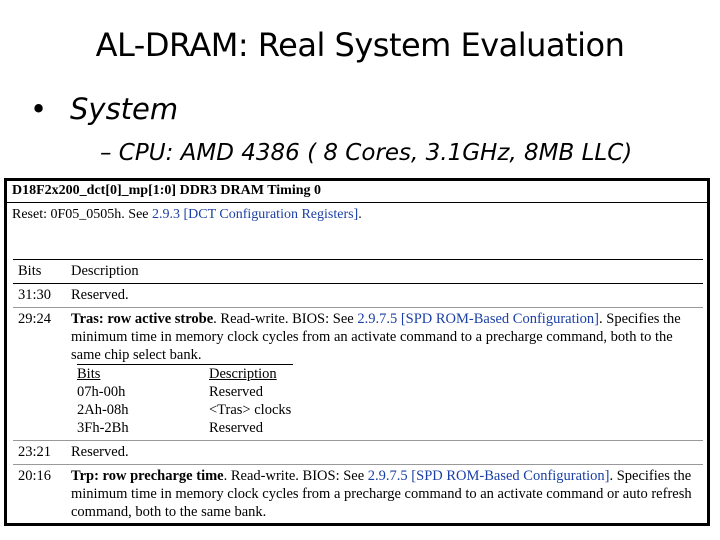  What do you see at coordinates (142, 319) in the screenshot?
I see `field-name: Tras: row active strobe` at bounding box center [142, 319].